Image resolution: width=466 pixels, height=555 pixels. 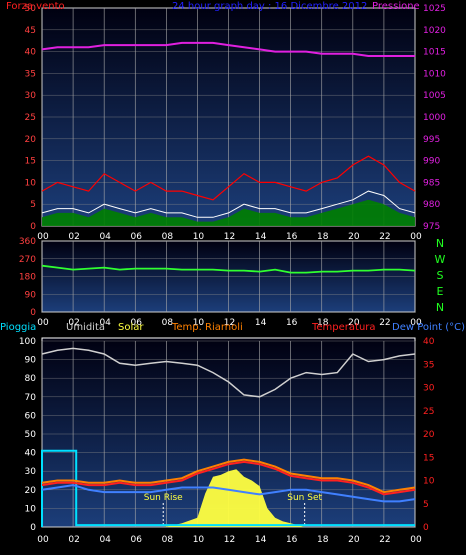 I want to click on compass-label: S, so click(x=440, y=275).